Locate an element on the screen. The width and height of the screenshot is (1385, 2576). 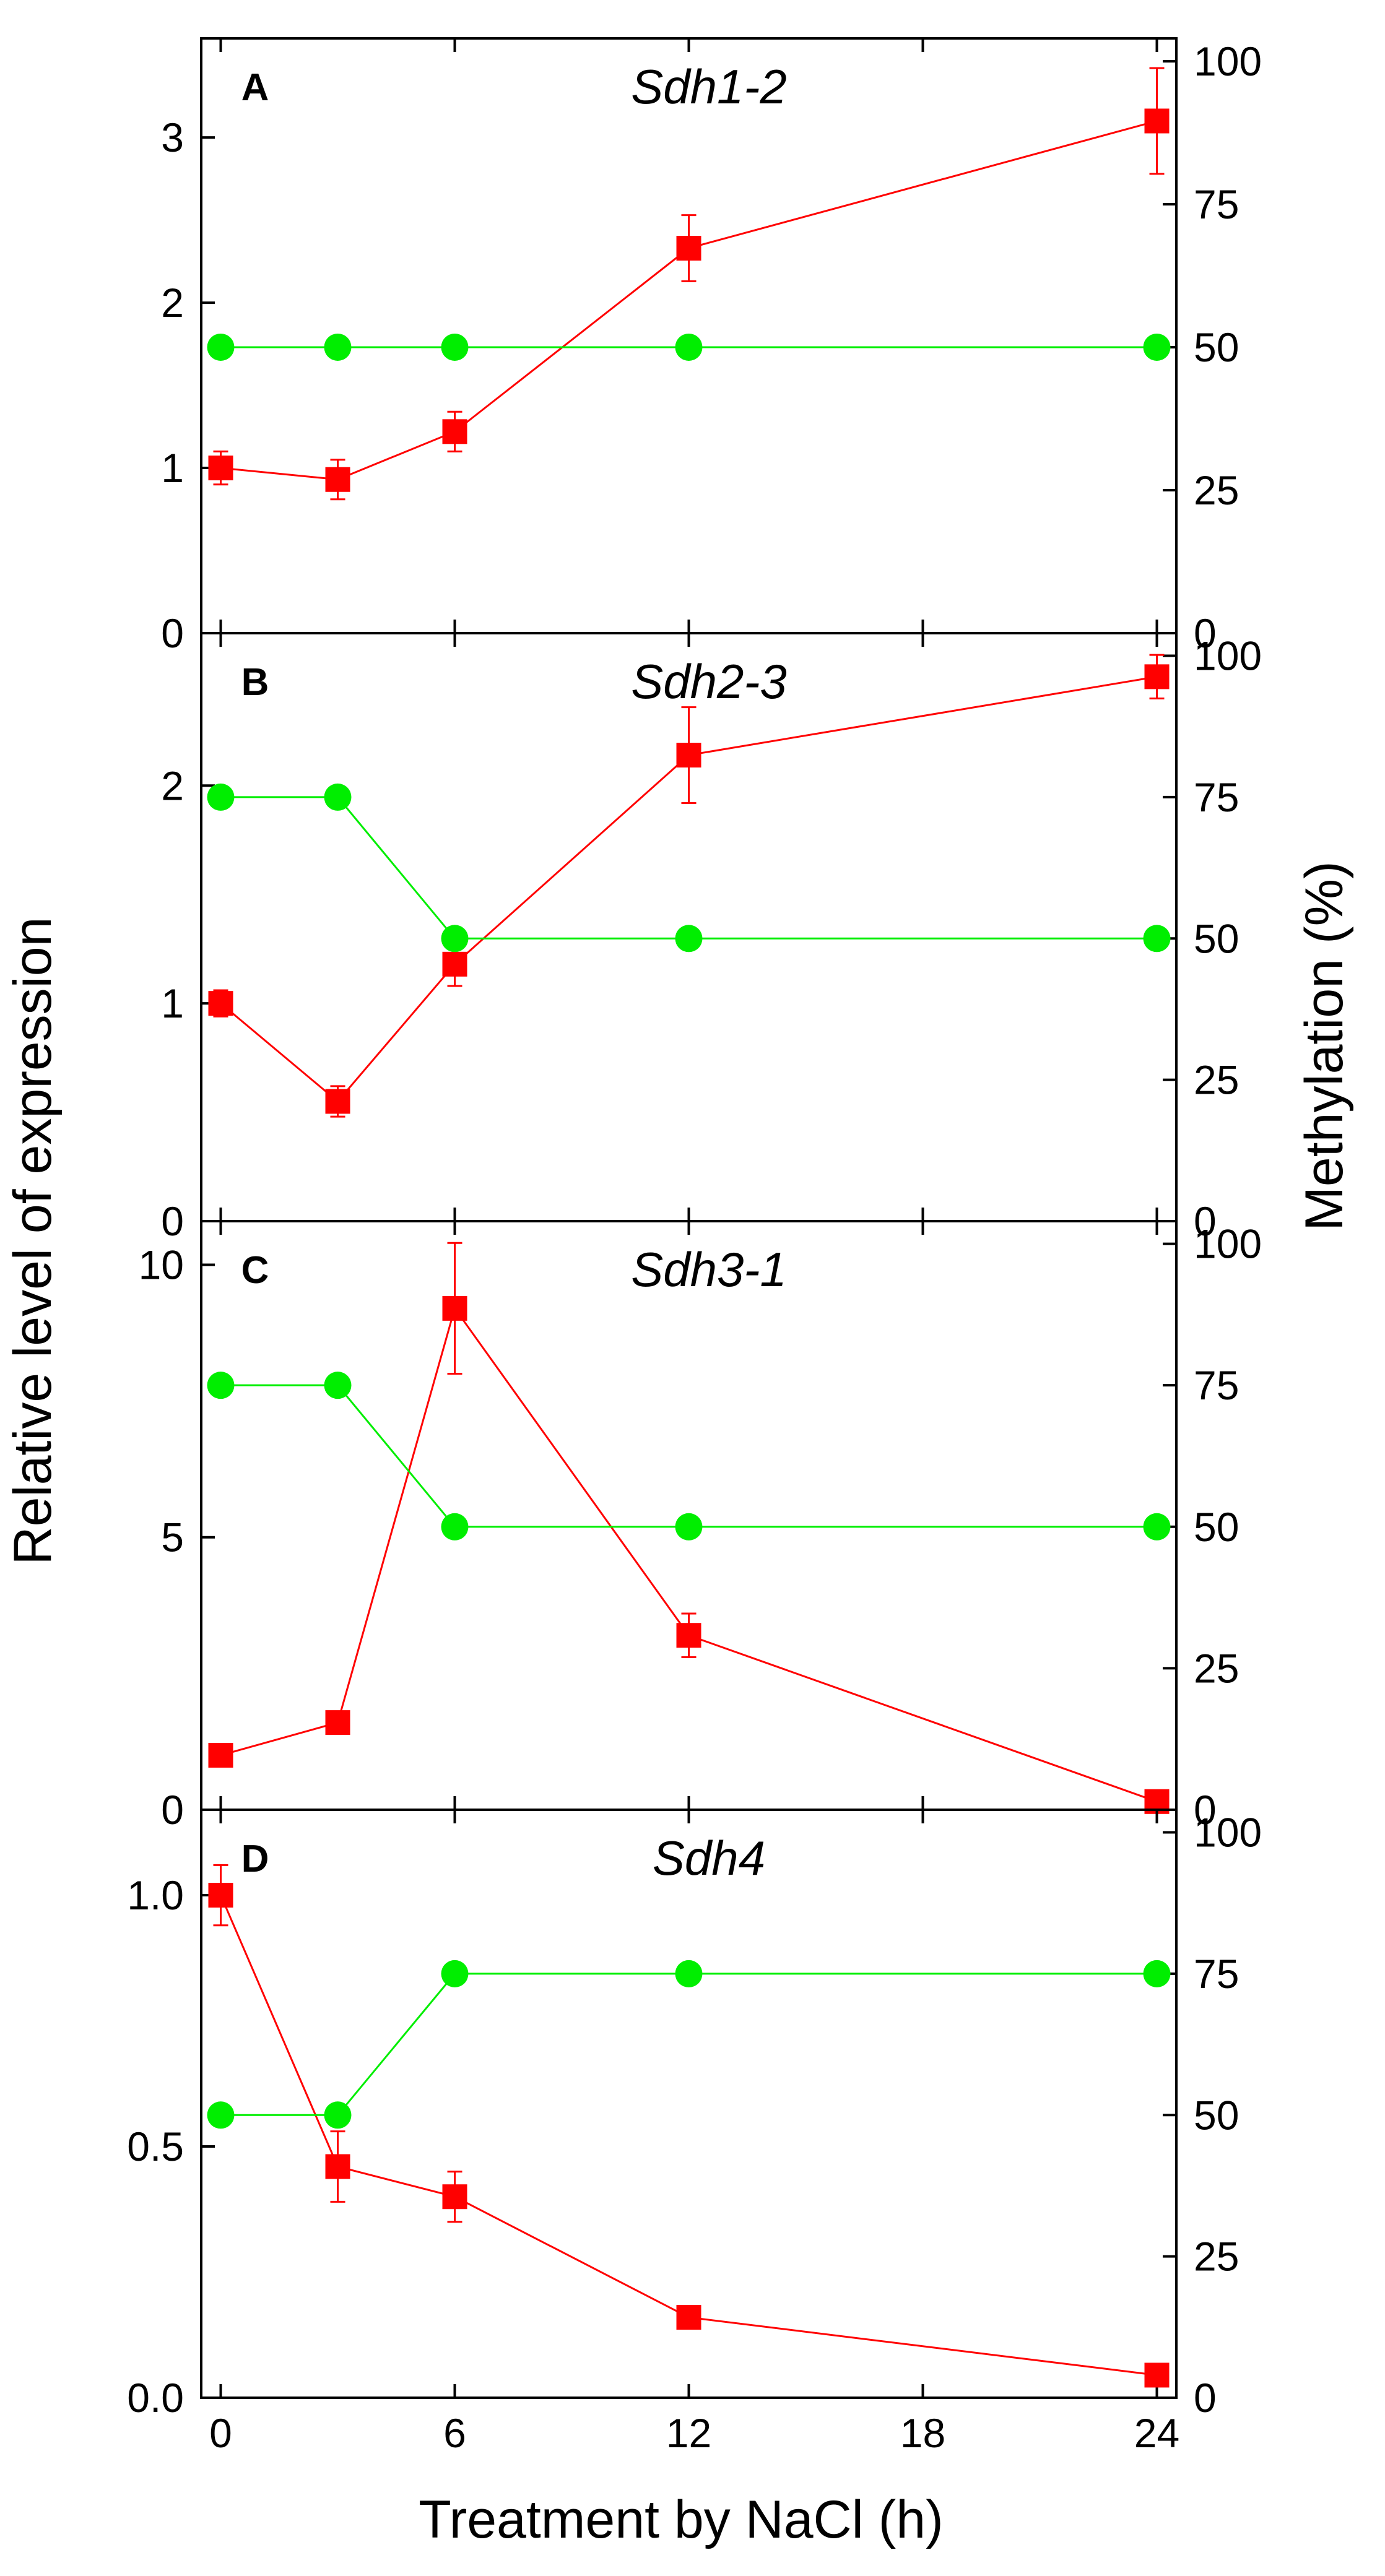
y-left-tick-label-a-2: 2 is located at coordinates (172, 303).